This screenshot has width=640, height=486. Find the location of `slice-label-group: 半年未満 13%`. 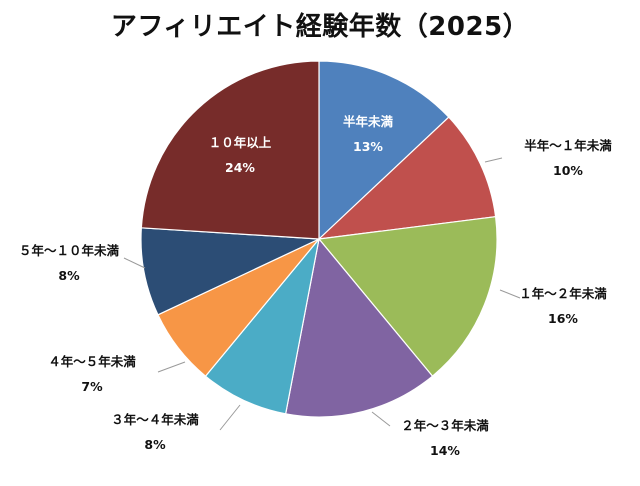

slice-label-group: 半年未満 13% is located at coordinates (368, 134).